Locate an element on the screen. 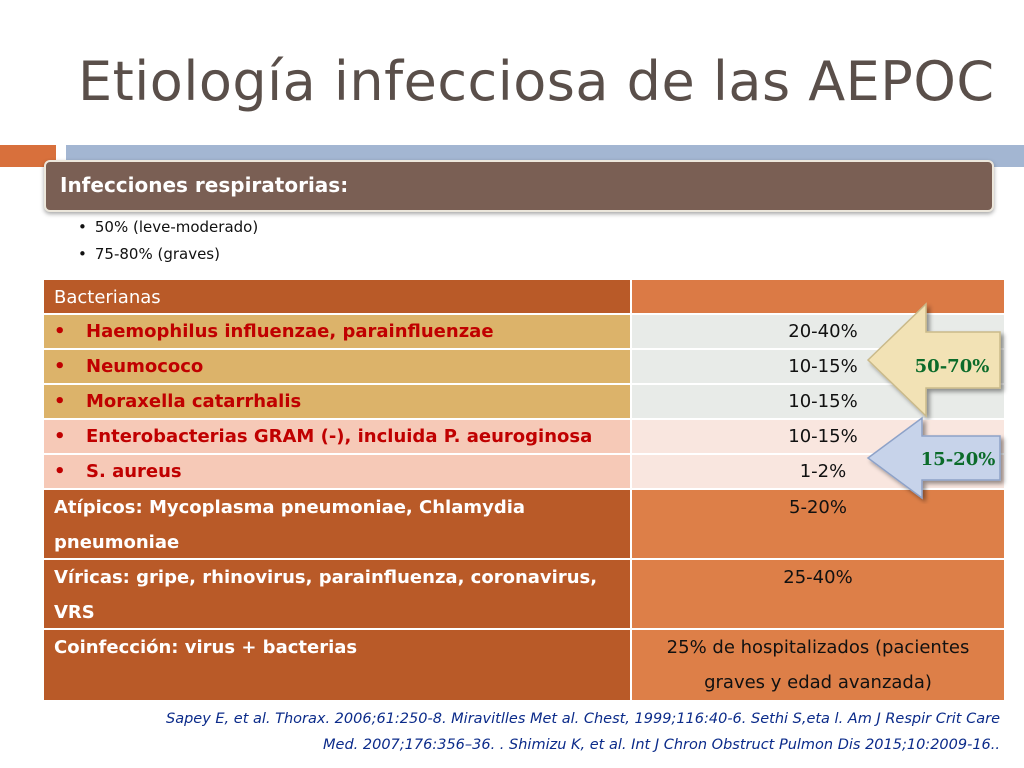 The height and width of the screenshot is (768, 1024). decor-bar-orange is located at coordinates (28, 156).